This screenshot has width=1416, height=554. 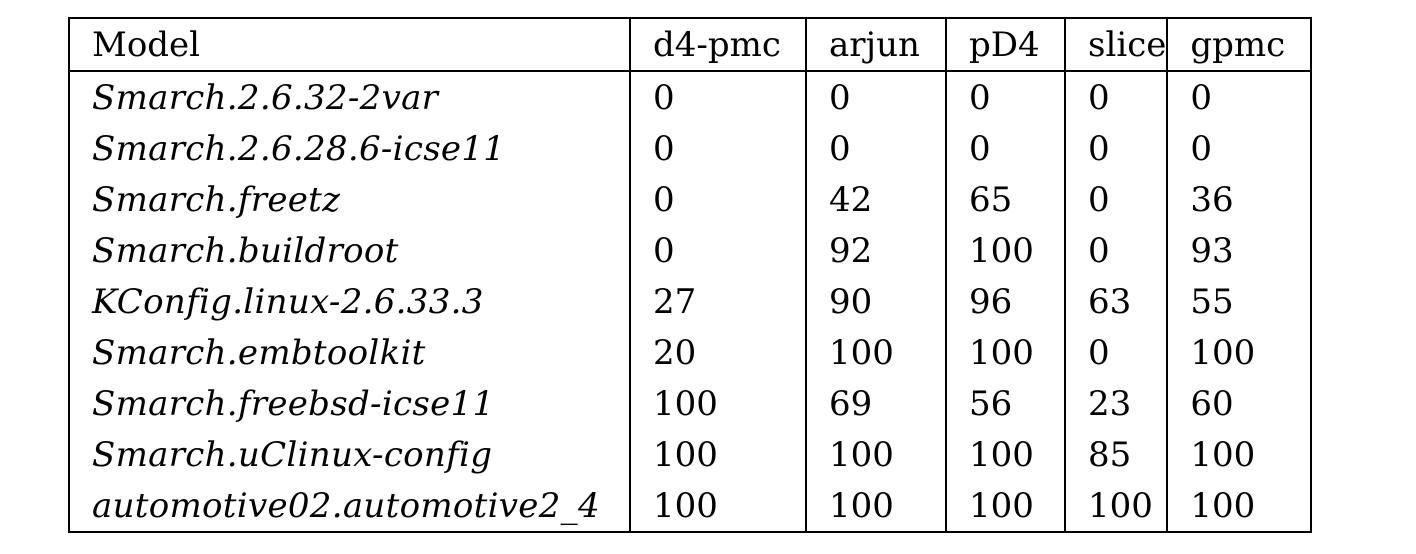 I want to click on table-header: Model d4-pmc arjun pD4 slice gpmc, so click(x=690, y=45).